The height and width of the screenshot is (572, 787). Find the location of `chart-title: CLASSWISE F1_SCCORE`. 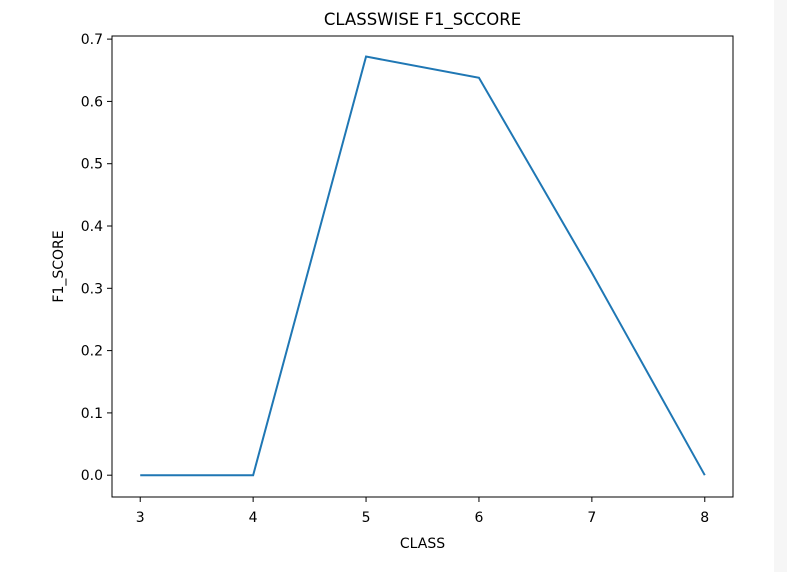

chart-title: CLASSWISE F1_SCCORE is located at coordinates (422, 20).